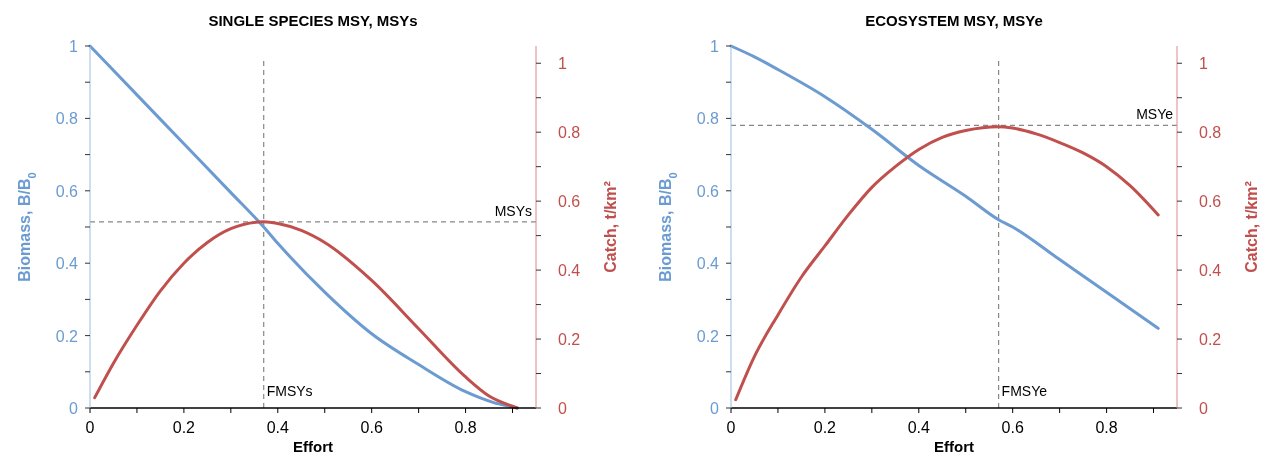  What do you see at coordinates (1155, 114) in the screenshot?
I see `ref-line-label: MSYe` at bounding box center [1155, 114].